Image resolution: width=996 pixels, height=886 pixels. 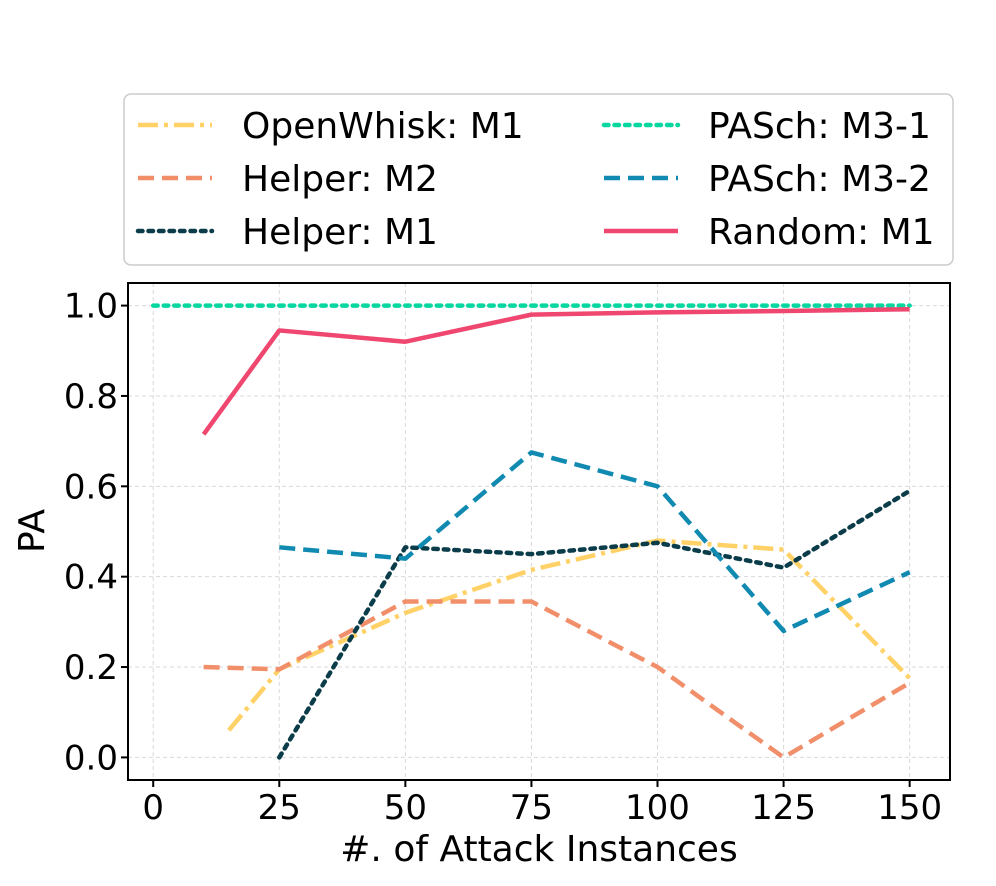 I want to click on x-axis-ticks: 0 25 50 75 100 125 150, so click(x=542, y=804).